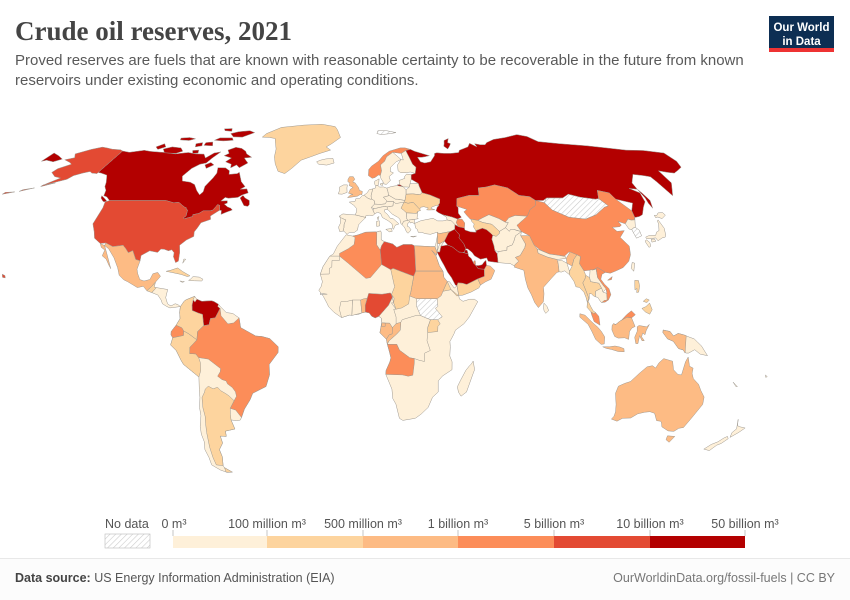  What do you see at coordinates (174, 524) in the screenshot?
I see `svg-text: 0 m³` at bounding box center [174, 524].